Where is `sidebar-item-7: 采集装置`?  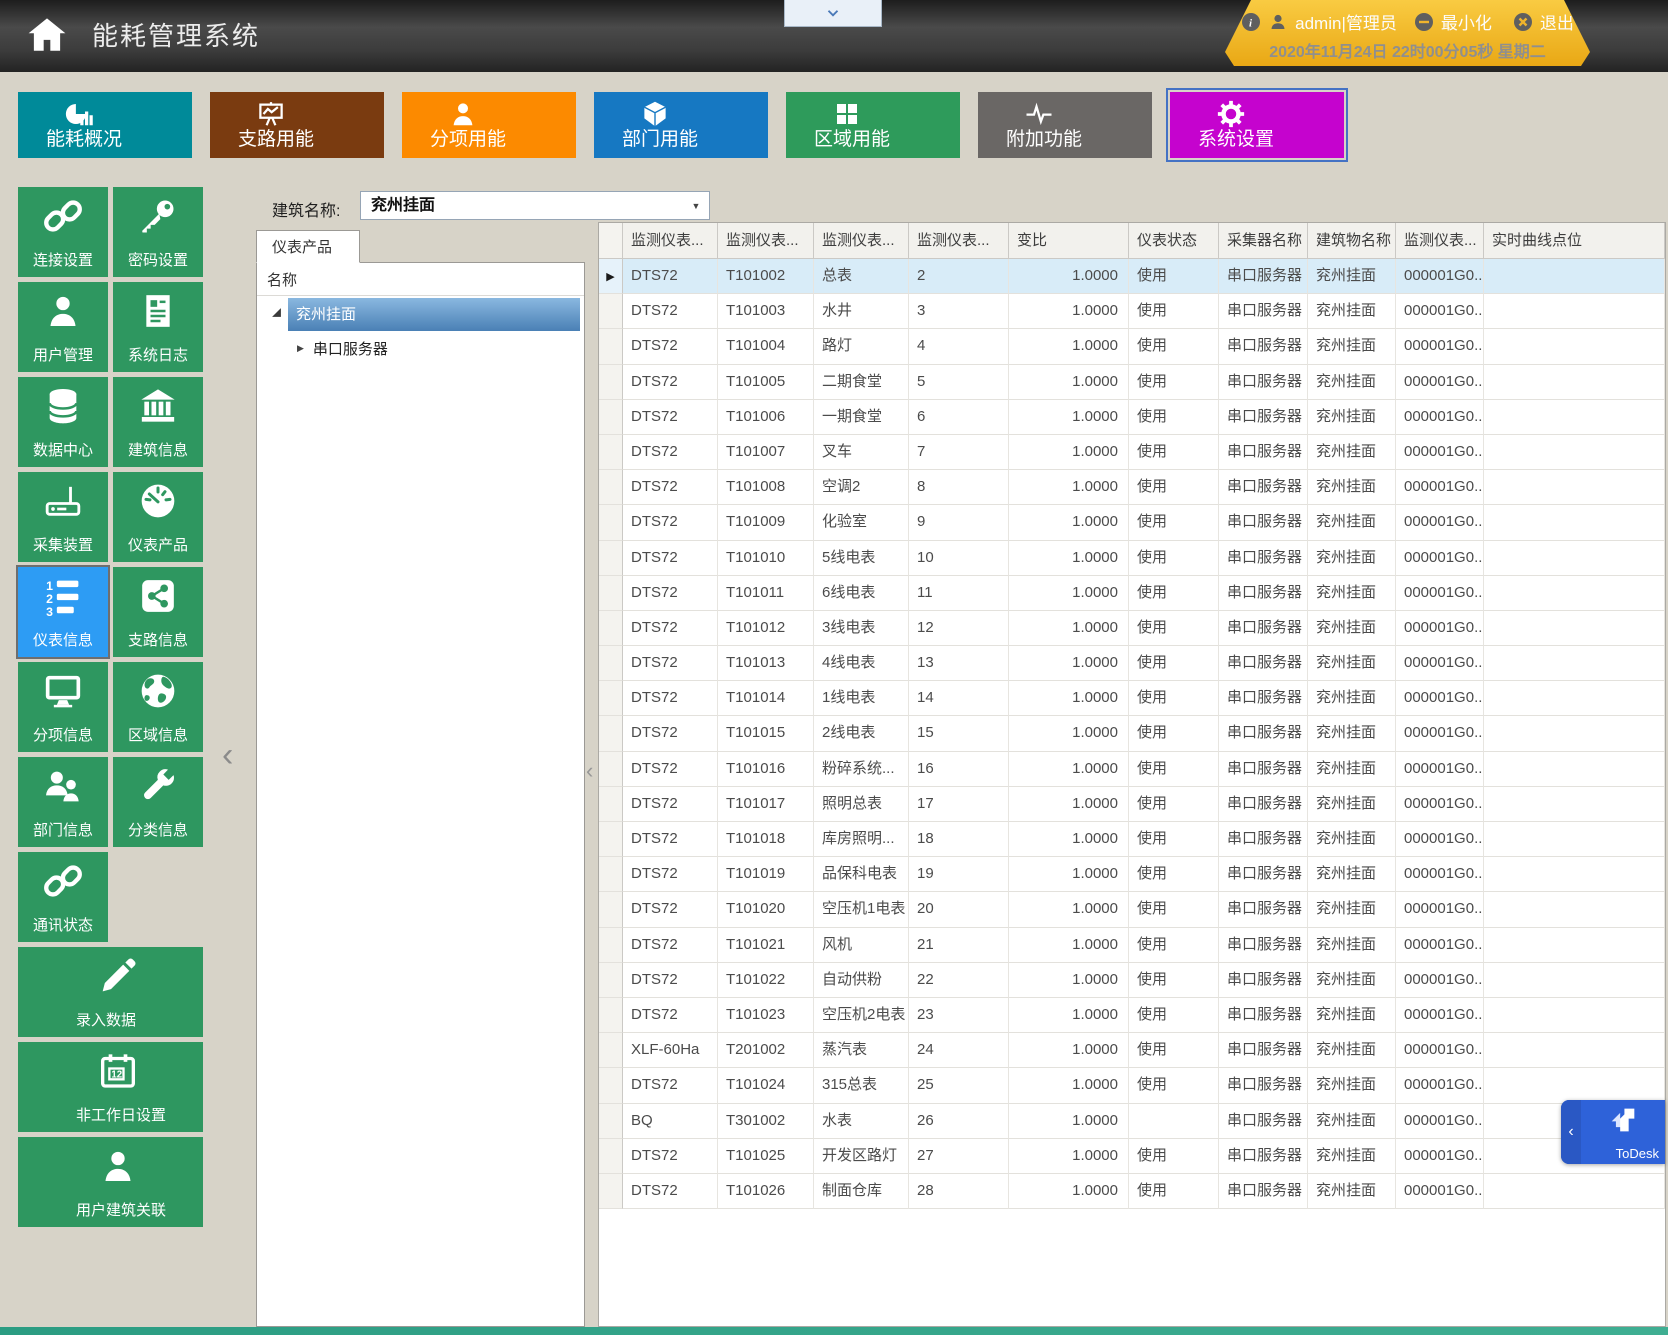 sidebar-item-7: 采集装置 is located at coordinates (63, 517).